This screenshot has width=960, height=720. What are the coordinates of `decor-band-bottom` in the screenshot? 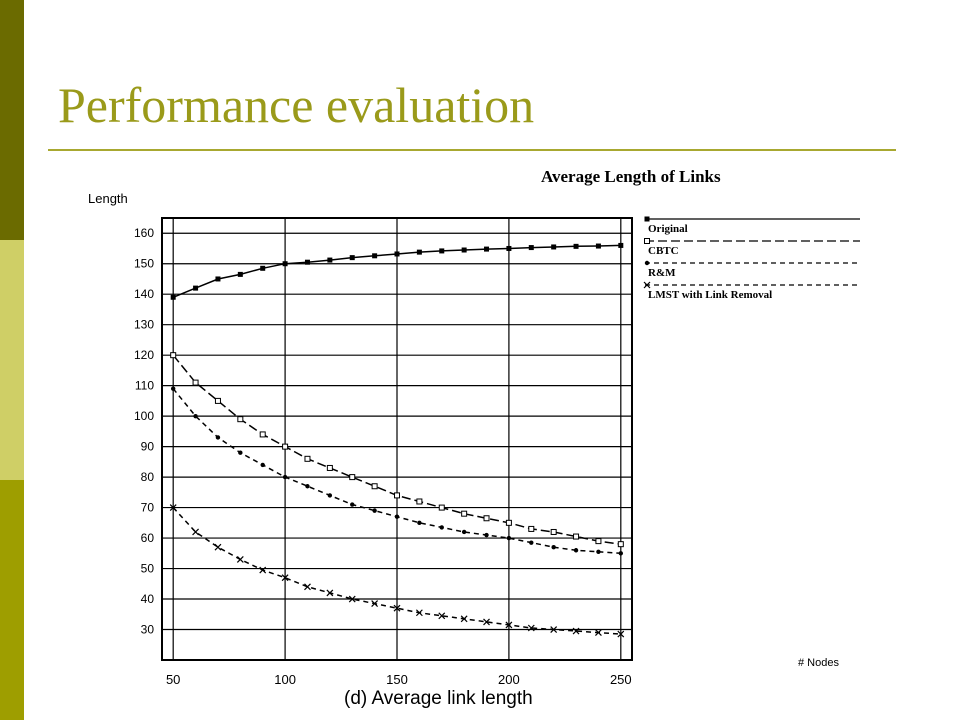 It's located at (12, 600).